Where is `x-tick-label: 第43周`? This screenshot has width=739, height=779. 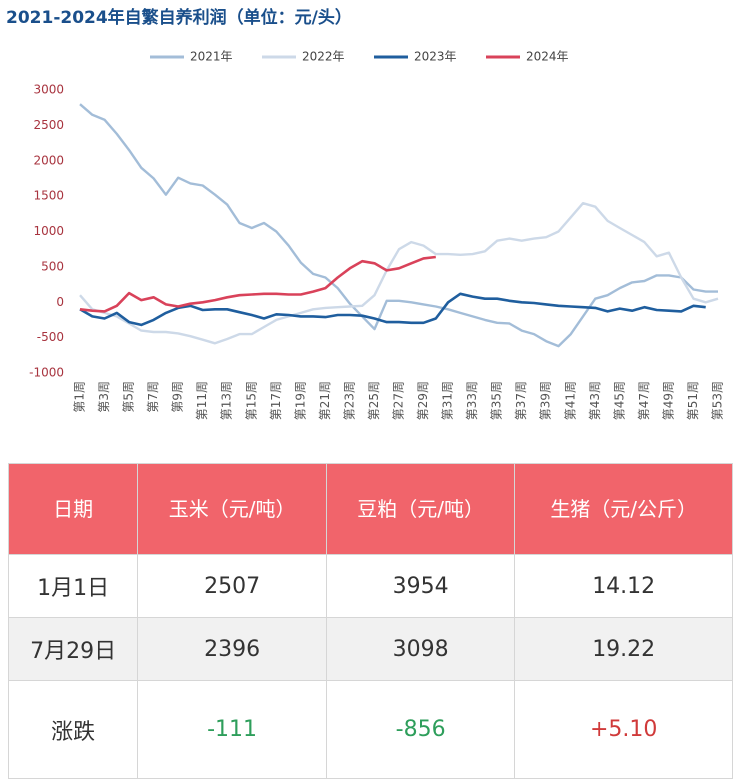
x-tick-label: 第43周 is located at coordinates (595, 400).